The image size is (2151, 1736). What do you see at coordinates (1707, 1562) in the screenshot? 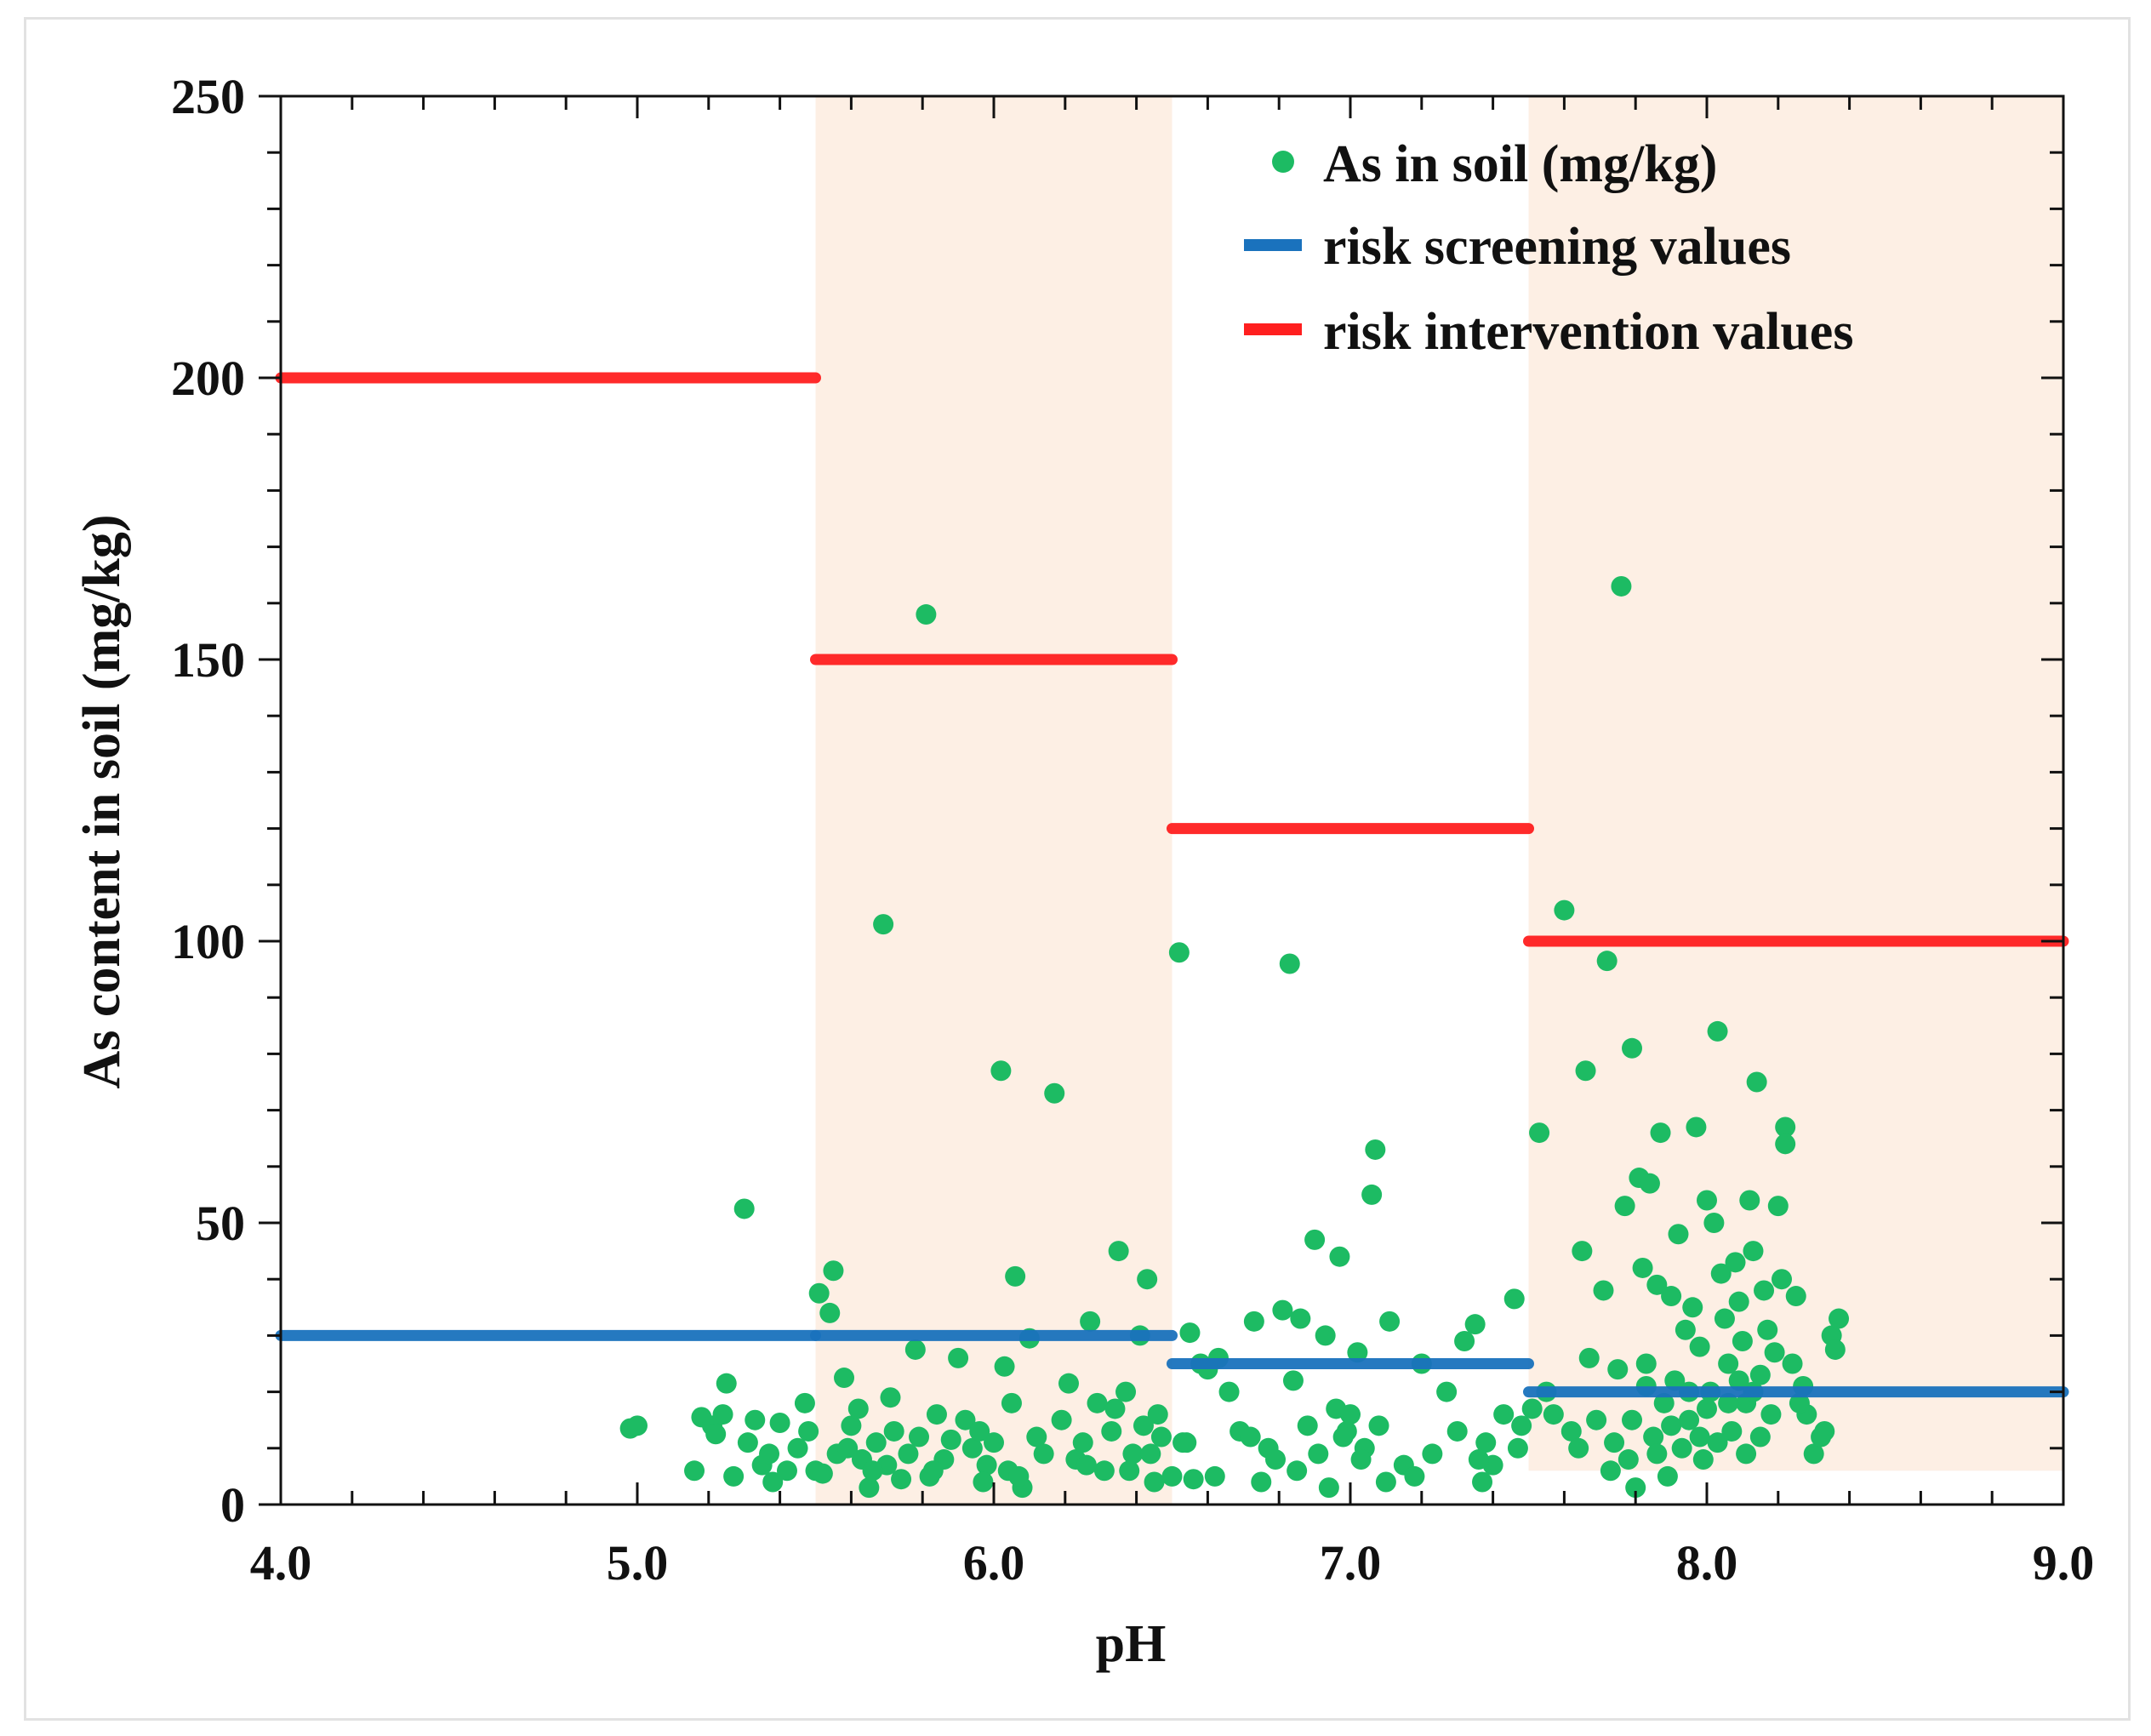
I see `x-tick-label: 8.0` at bounding box center [1707, 1562].